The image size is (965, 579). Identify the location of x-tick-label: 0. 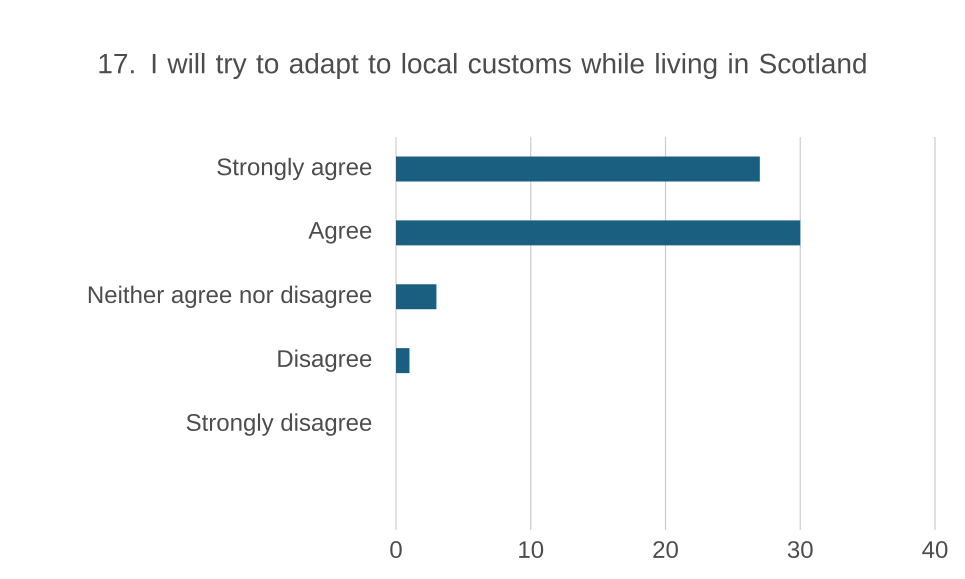
(396, 549).